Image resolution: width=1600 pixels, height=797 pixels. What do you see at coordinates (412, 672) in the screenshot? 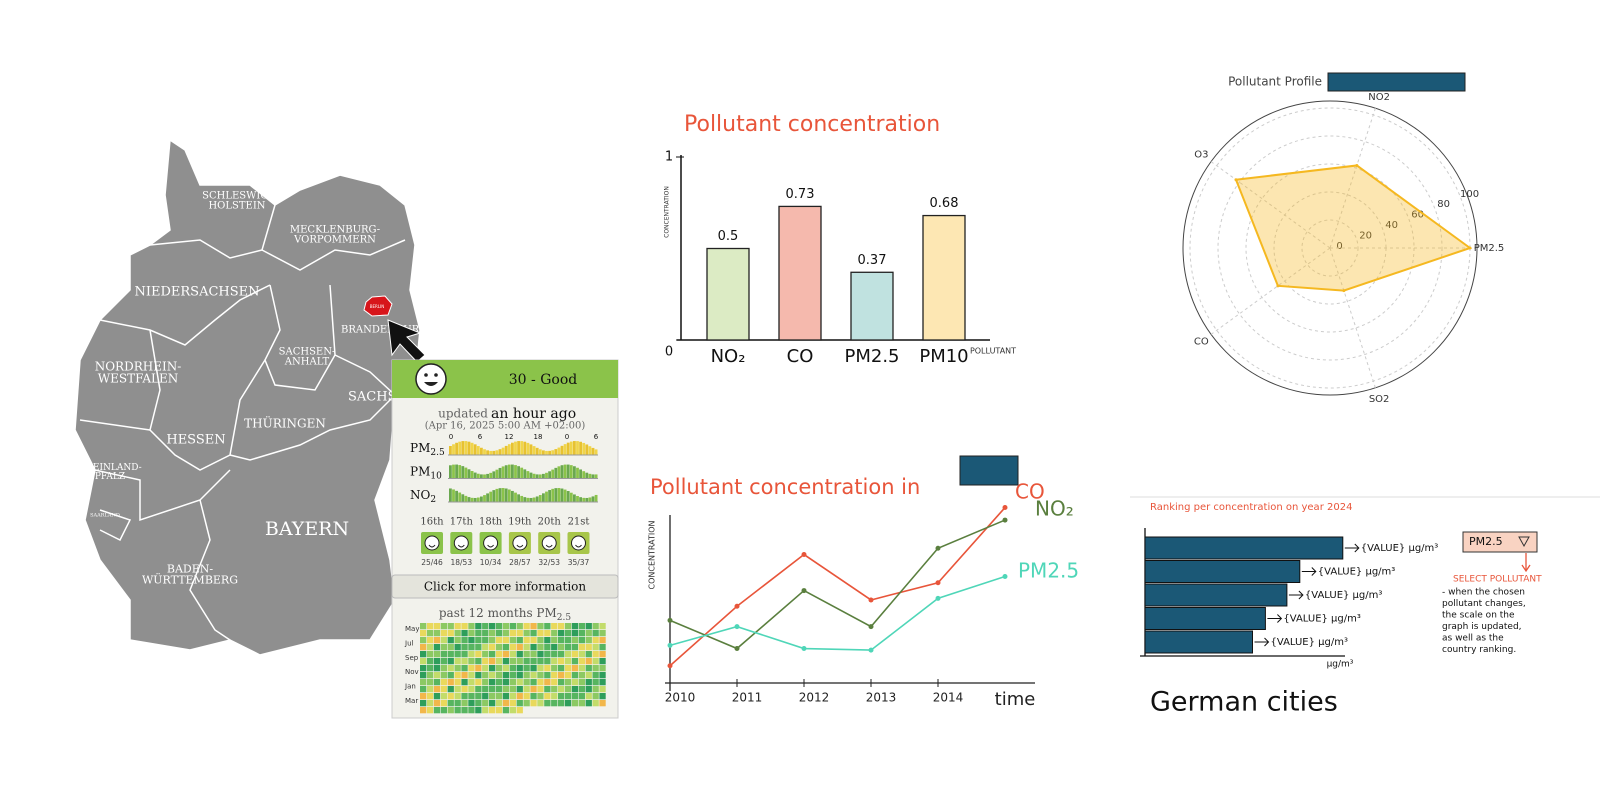
I see `month-label: Nov` at bounding box center [412, 672].